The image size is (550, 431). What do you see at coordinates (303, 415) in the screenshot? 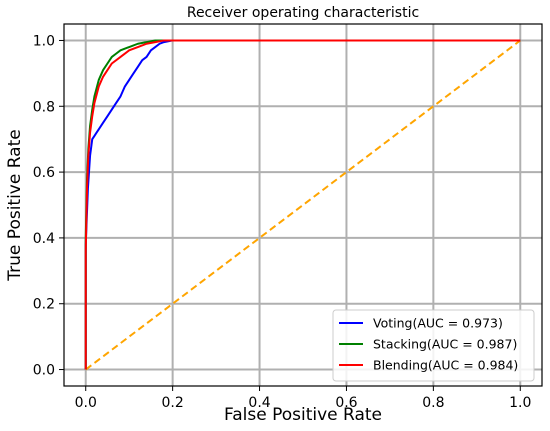
I see `x-axis-label: False Positive Rate` at bounding box center [303, 415].